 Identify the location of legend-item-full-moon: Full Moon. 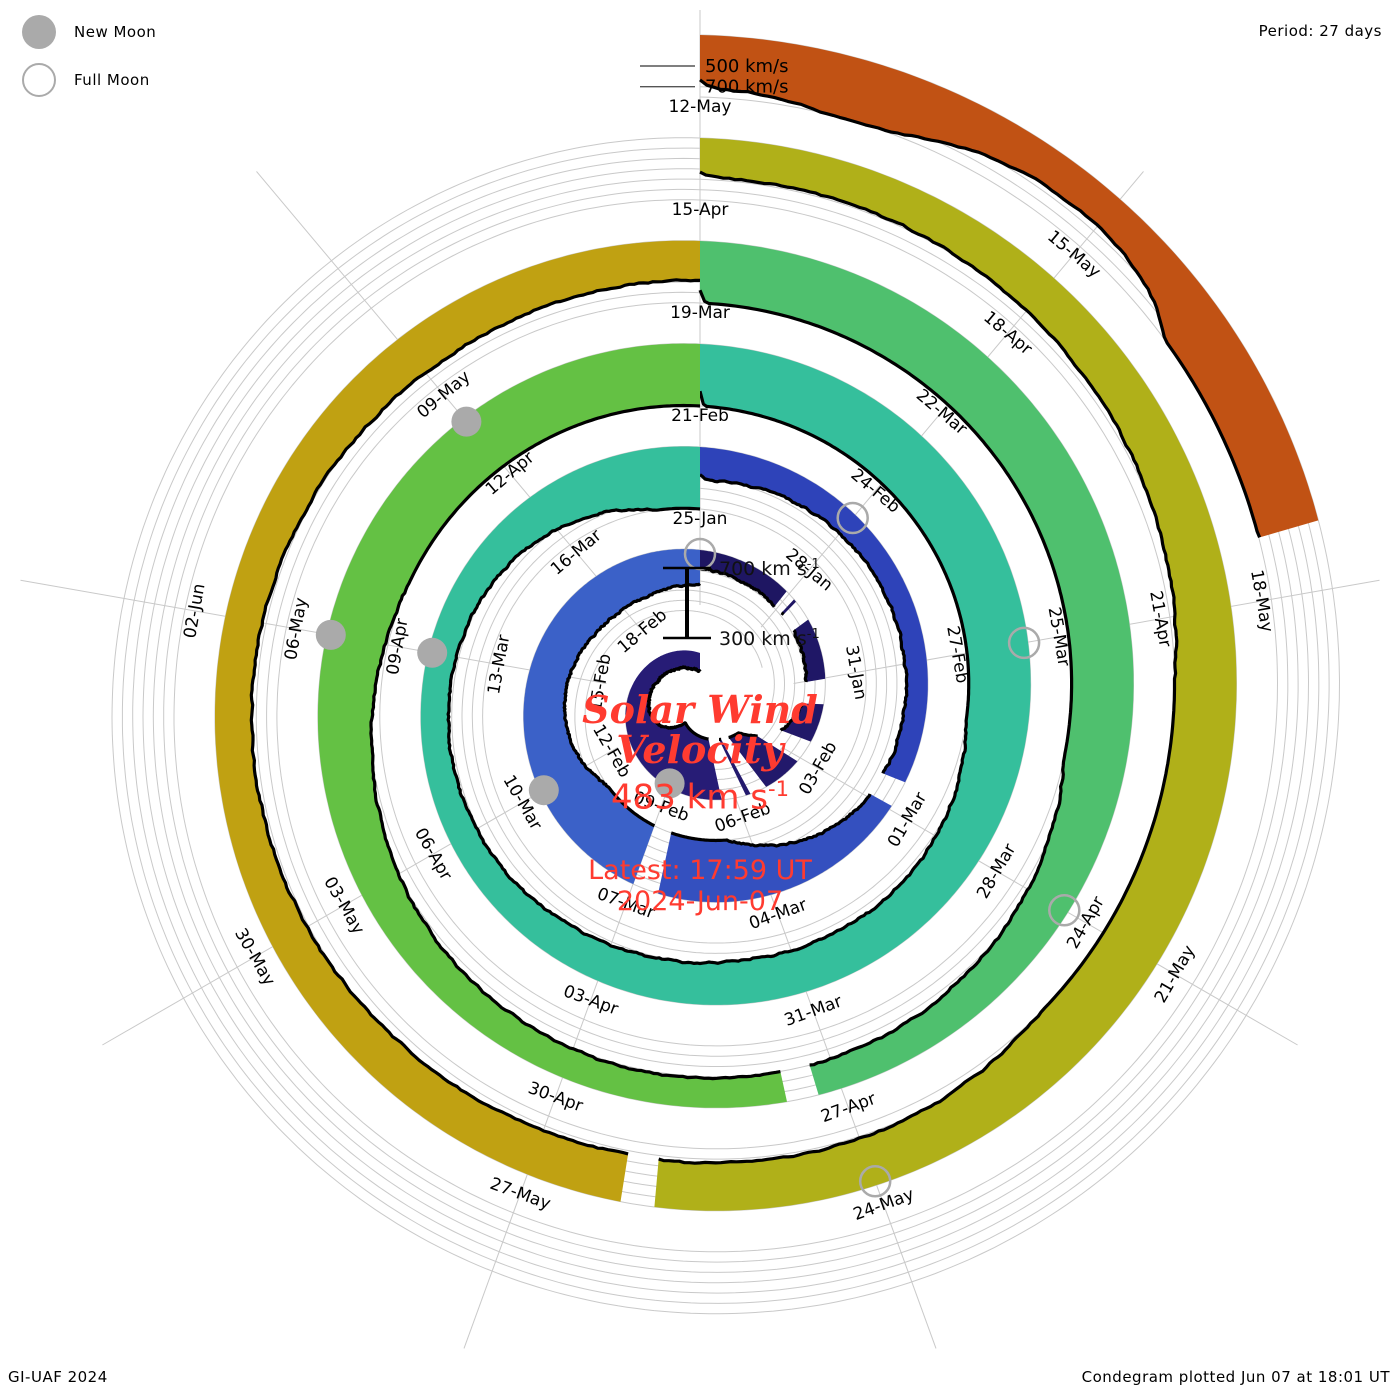
(89, 80).